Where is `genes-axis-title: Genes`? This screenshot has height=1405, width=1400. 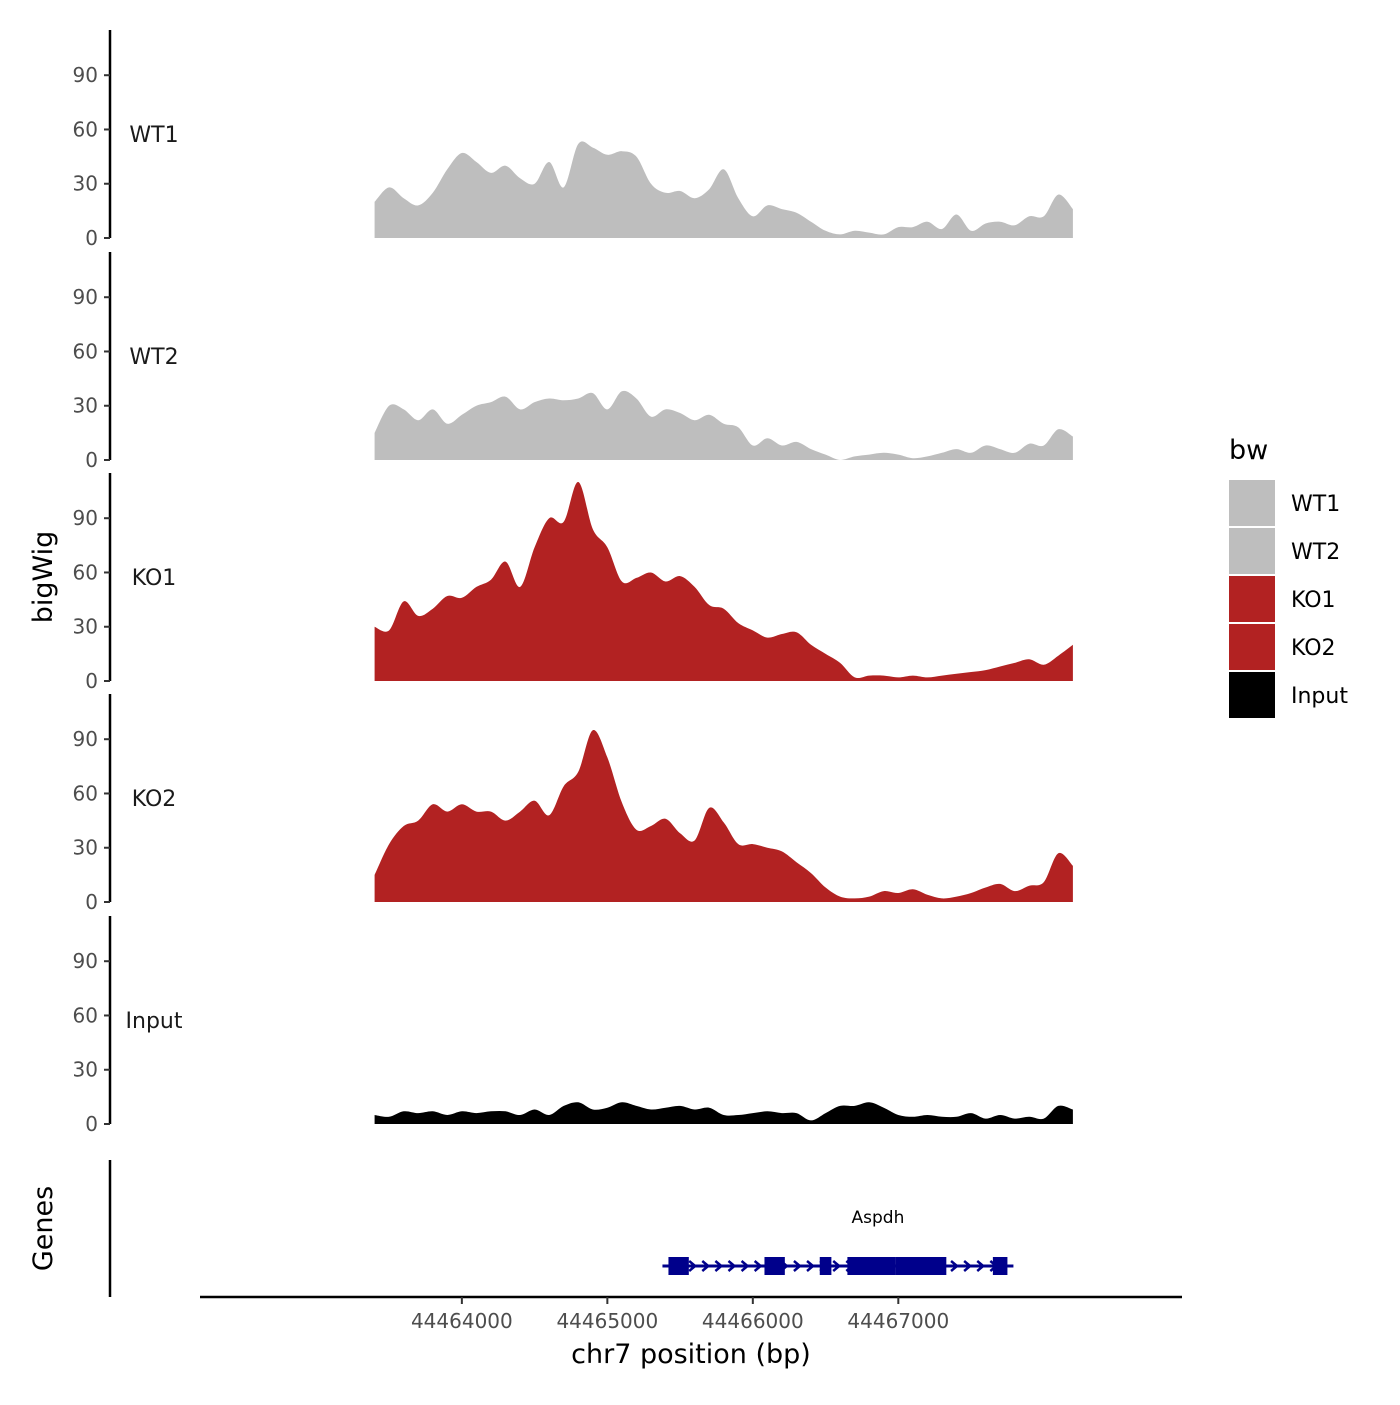
genes-axis-title: Genes is located at coordinates (43, 1228).